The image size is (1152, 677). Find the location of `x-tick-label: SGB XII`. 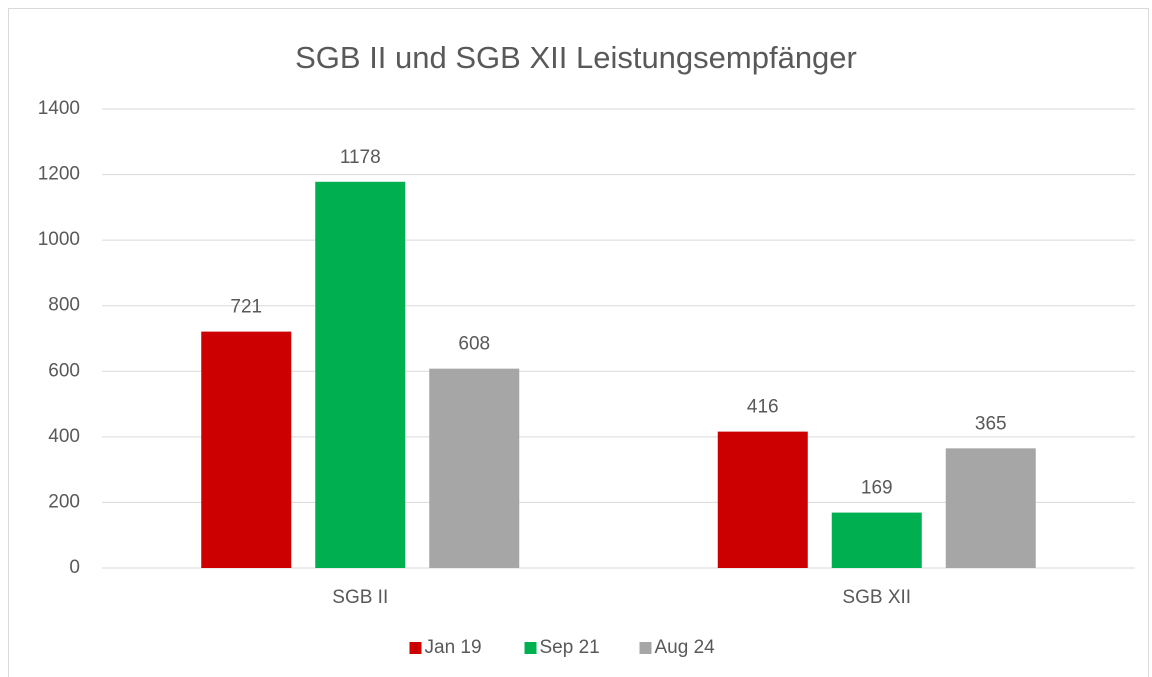

x-tick-label: SGB XII is located at coordinates (876, 597).